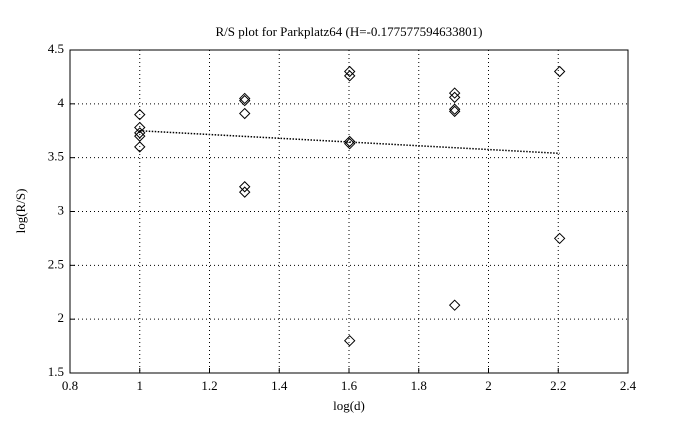  Describe the element at coordinates (56, 156) in the screenshot. I see `y-tick-label: 3.5` at that location.